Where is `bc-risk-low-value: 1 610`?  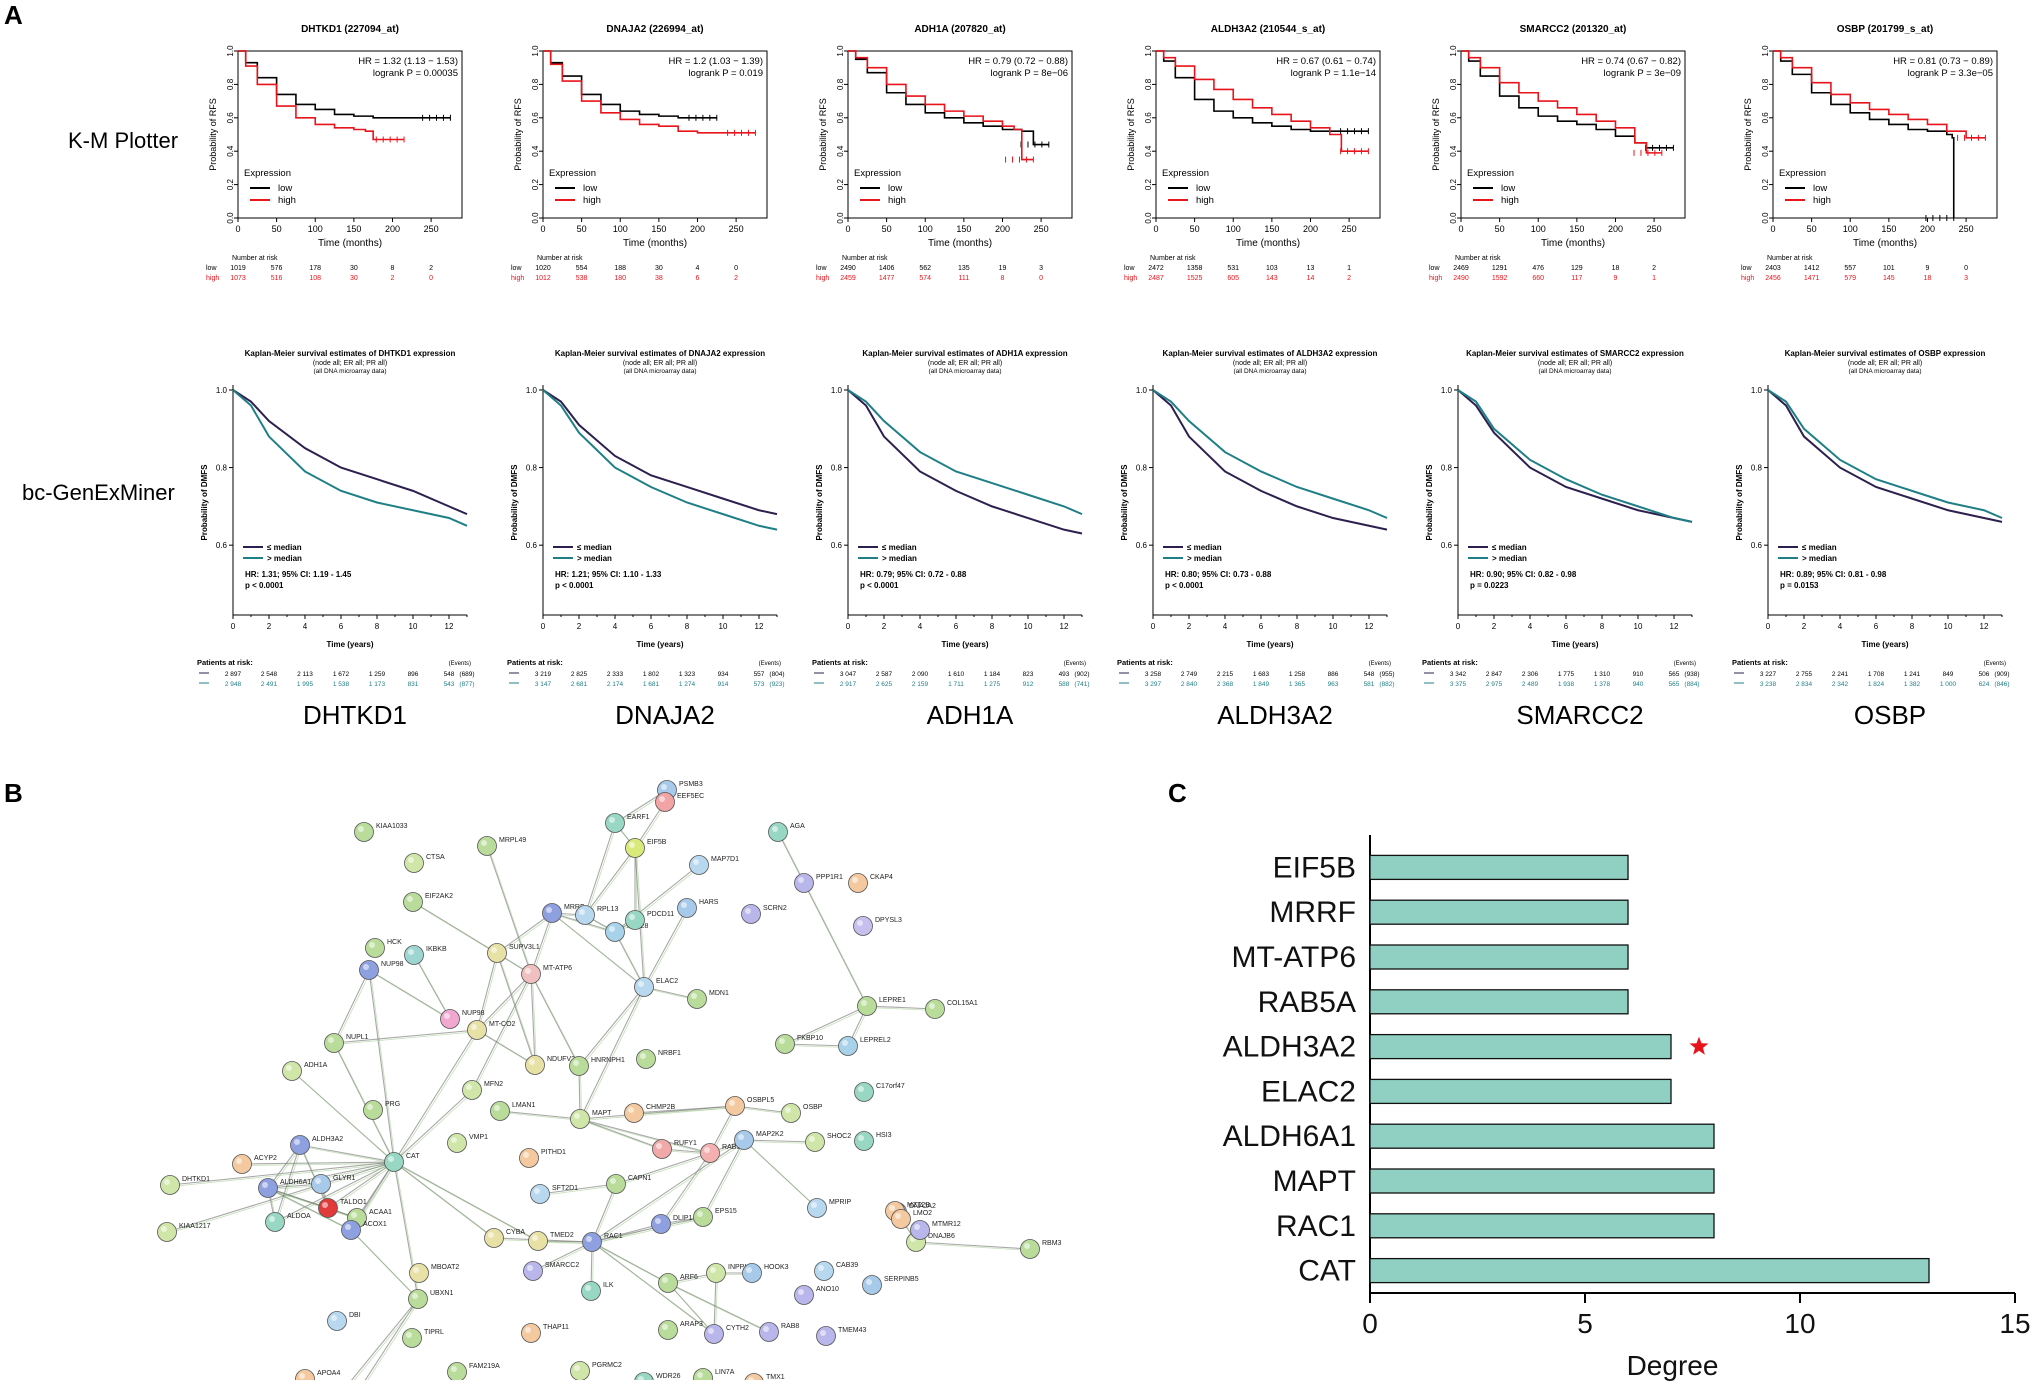
bc-risk-low-value: 1 610 is located at coordinates (956, 674).